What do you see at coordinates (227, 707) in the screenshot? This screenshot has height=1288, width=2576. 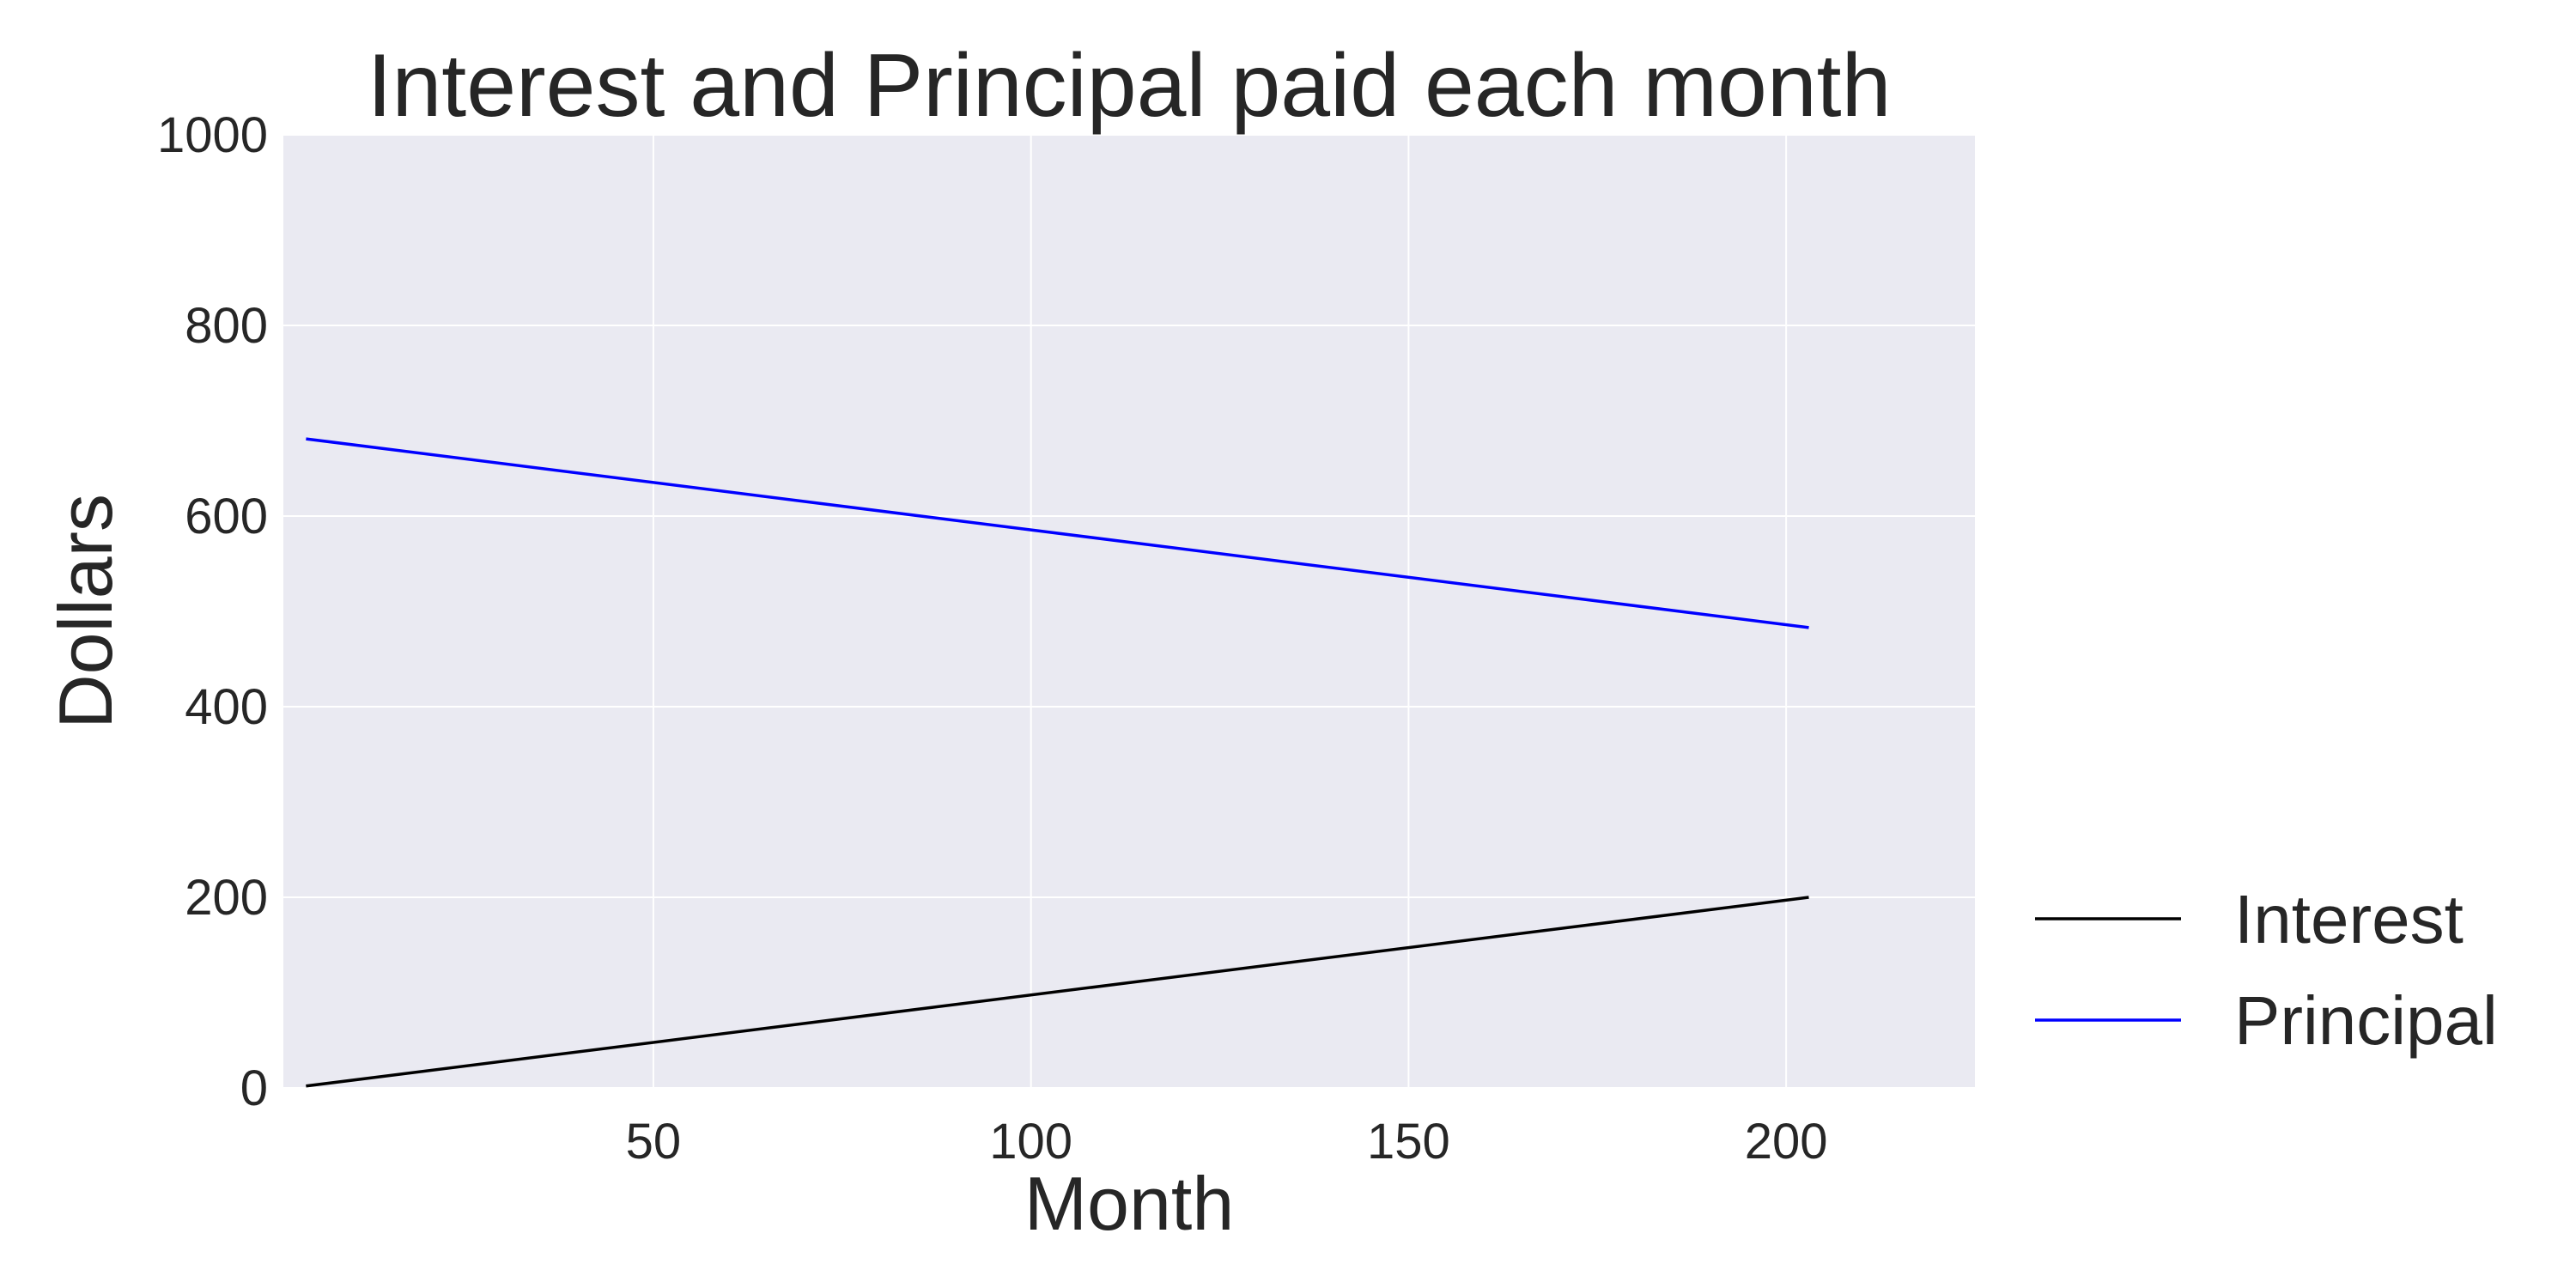 I see `y-tick-label: 400` at bounding box center [227, 707].